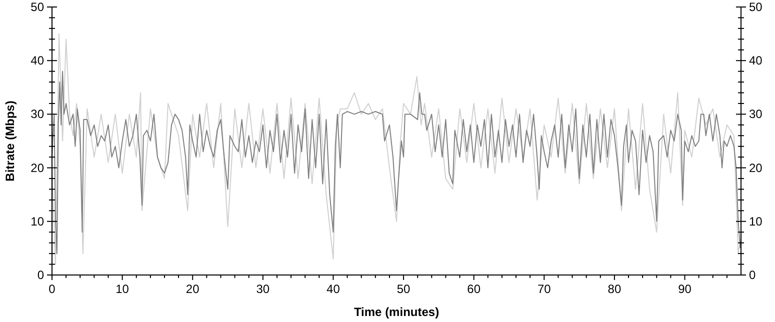  What do you see at coordinates (10, 141) in the screenshot?
I see `y-axis-title: Bitrate (Mbps)` at bounding box center [10, 141].